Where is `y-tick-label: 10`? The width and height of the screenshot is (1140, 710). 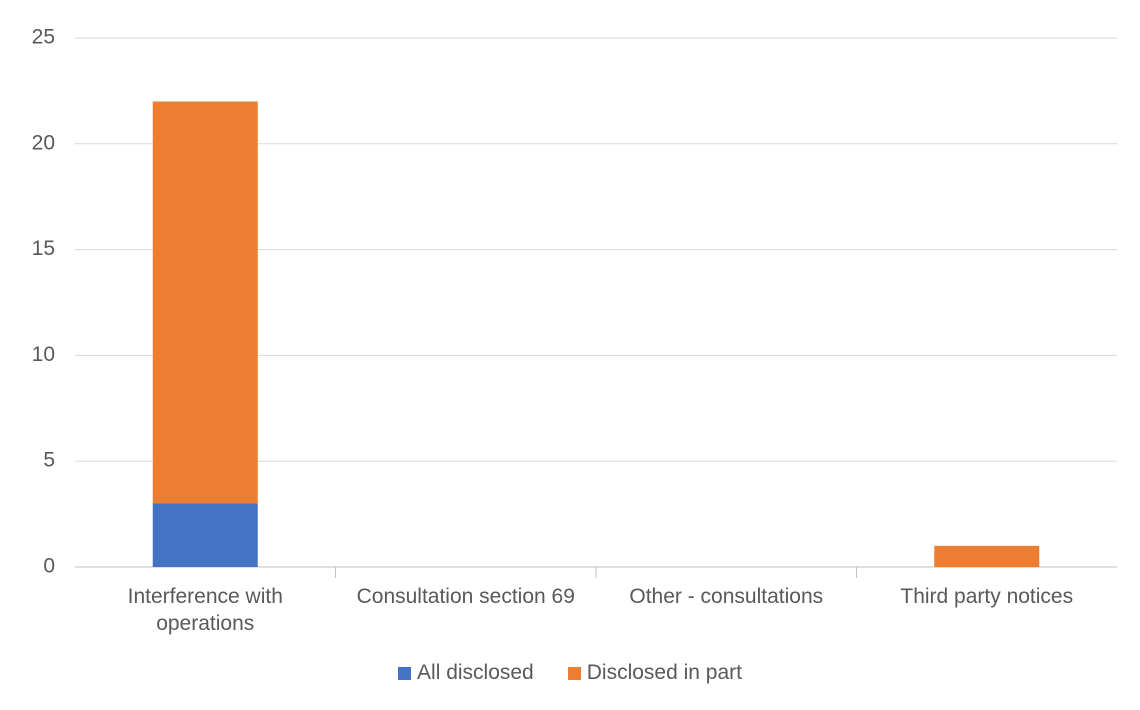
y-tick-label: 10 is located at coordinates (43, 354).